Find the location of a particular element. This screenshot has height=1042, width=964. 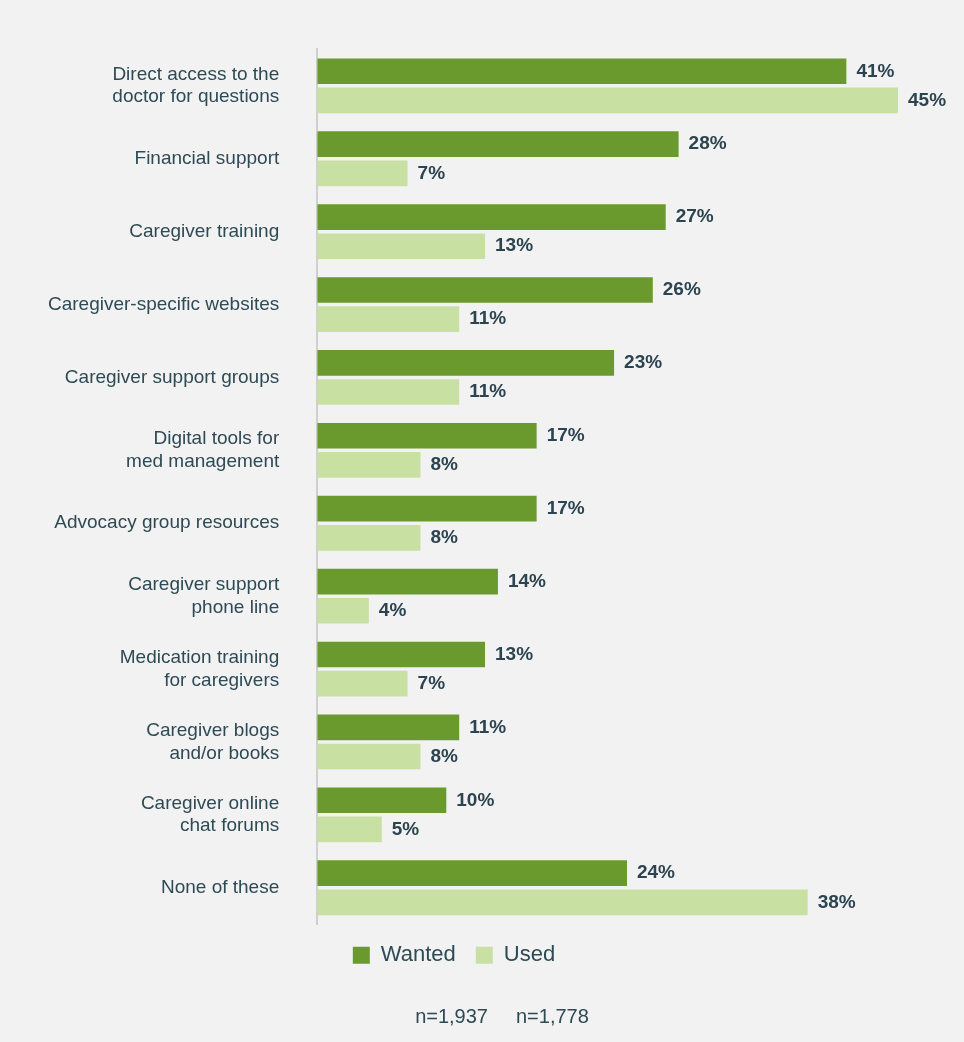

data-label: 10% is located at coordinates (475, 799).